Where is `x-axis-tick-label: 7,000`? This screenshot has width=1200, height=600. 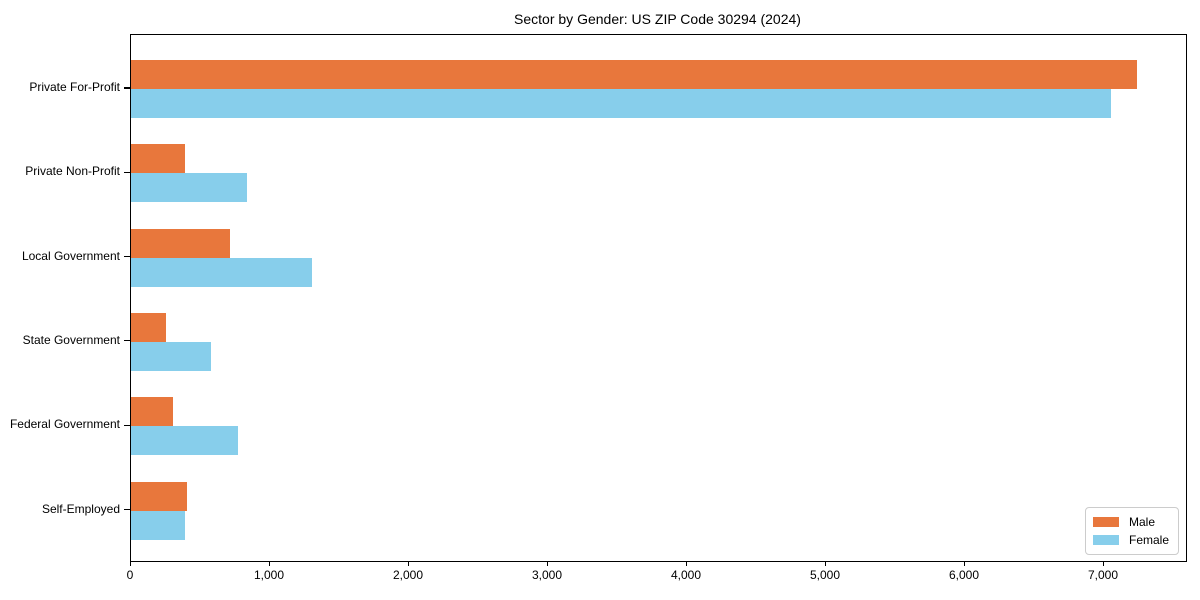 x-axis-tick-label: 7,000 is located at coordinates (1102, 575).